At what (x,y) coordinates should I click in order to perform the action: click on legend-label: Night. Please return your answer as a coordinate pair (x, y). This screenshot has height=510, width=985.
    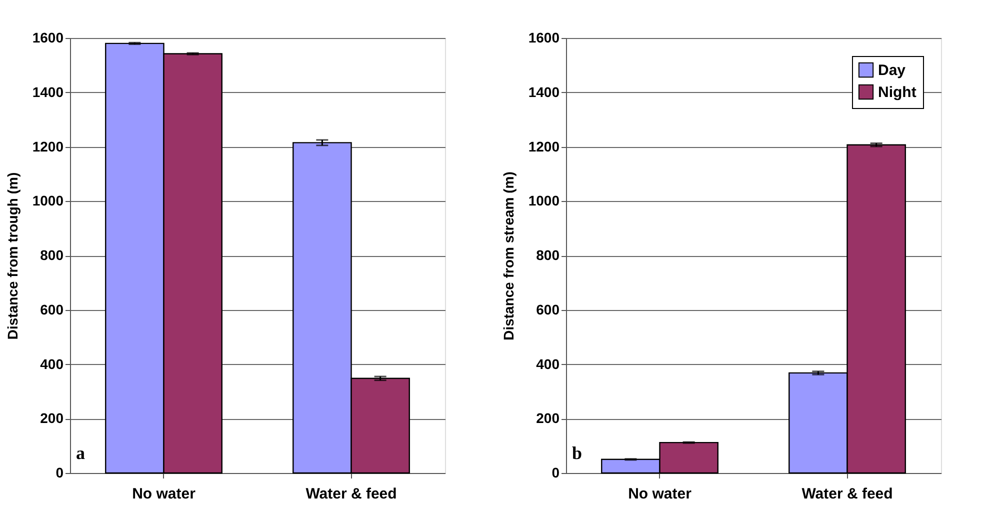
    Looking at the image, I should click on (897, 92).